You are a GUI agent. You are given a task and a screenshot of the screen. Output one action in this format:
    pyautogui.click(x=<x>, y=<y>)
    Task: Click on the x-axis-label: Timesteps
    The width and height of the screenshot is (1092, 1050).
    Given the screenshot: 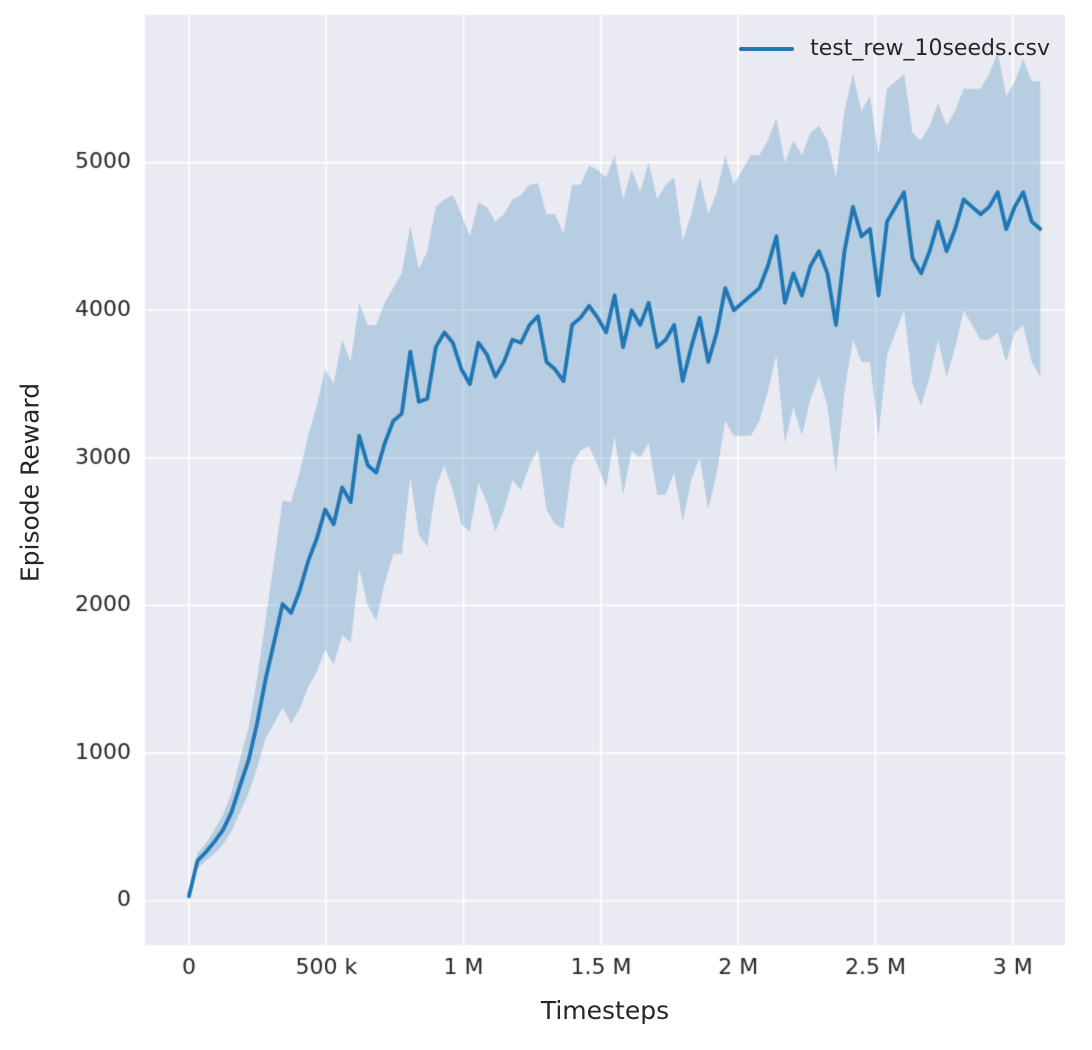 What is the action you would take?
    pyautogui.click(x=605, y=1010)
    